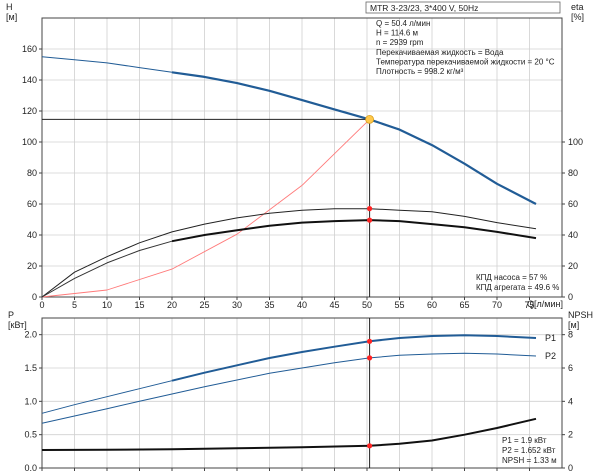 This screenshot has height=474, width=600. I want to click on top-series-кпд-агрегата-main, so click(354, 231).